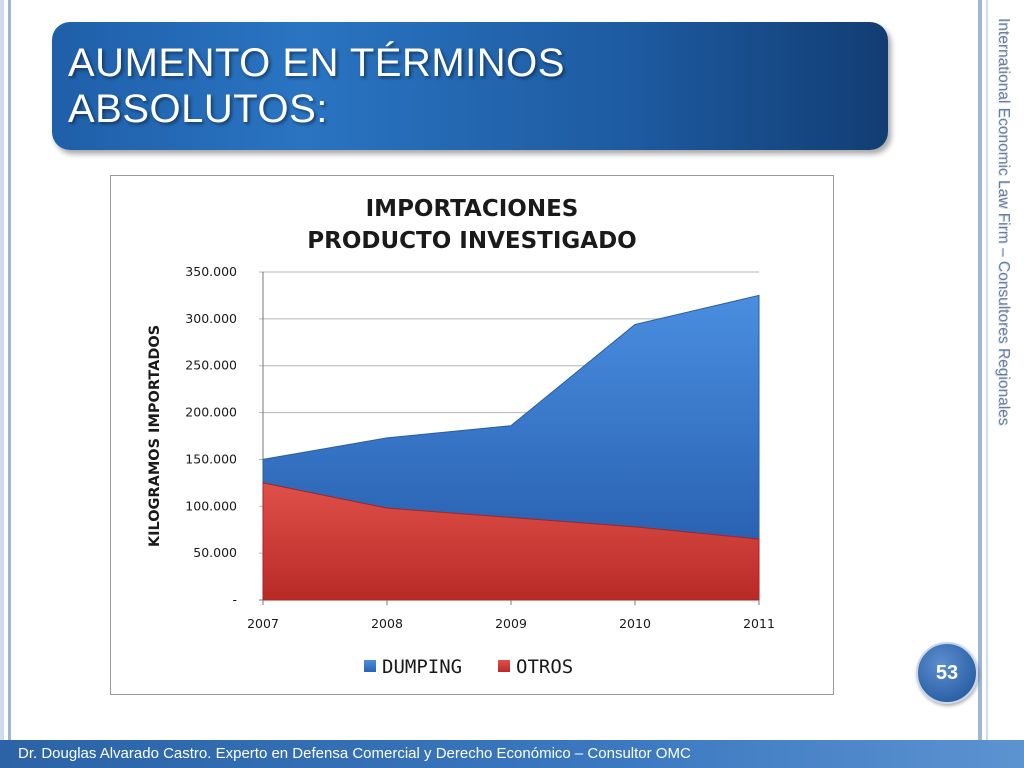 This screenshot has height=768, width=1024. I want to click on x-tick-label: 2007, so click(263, 623).